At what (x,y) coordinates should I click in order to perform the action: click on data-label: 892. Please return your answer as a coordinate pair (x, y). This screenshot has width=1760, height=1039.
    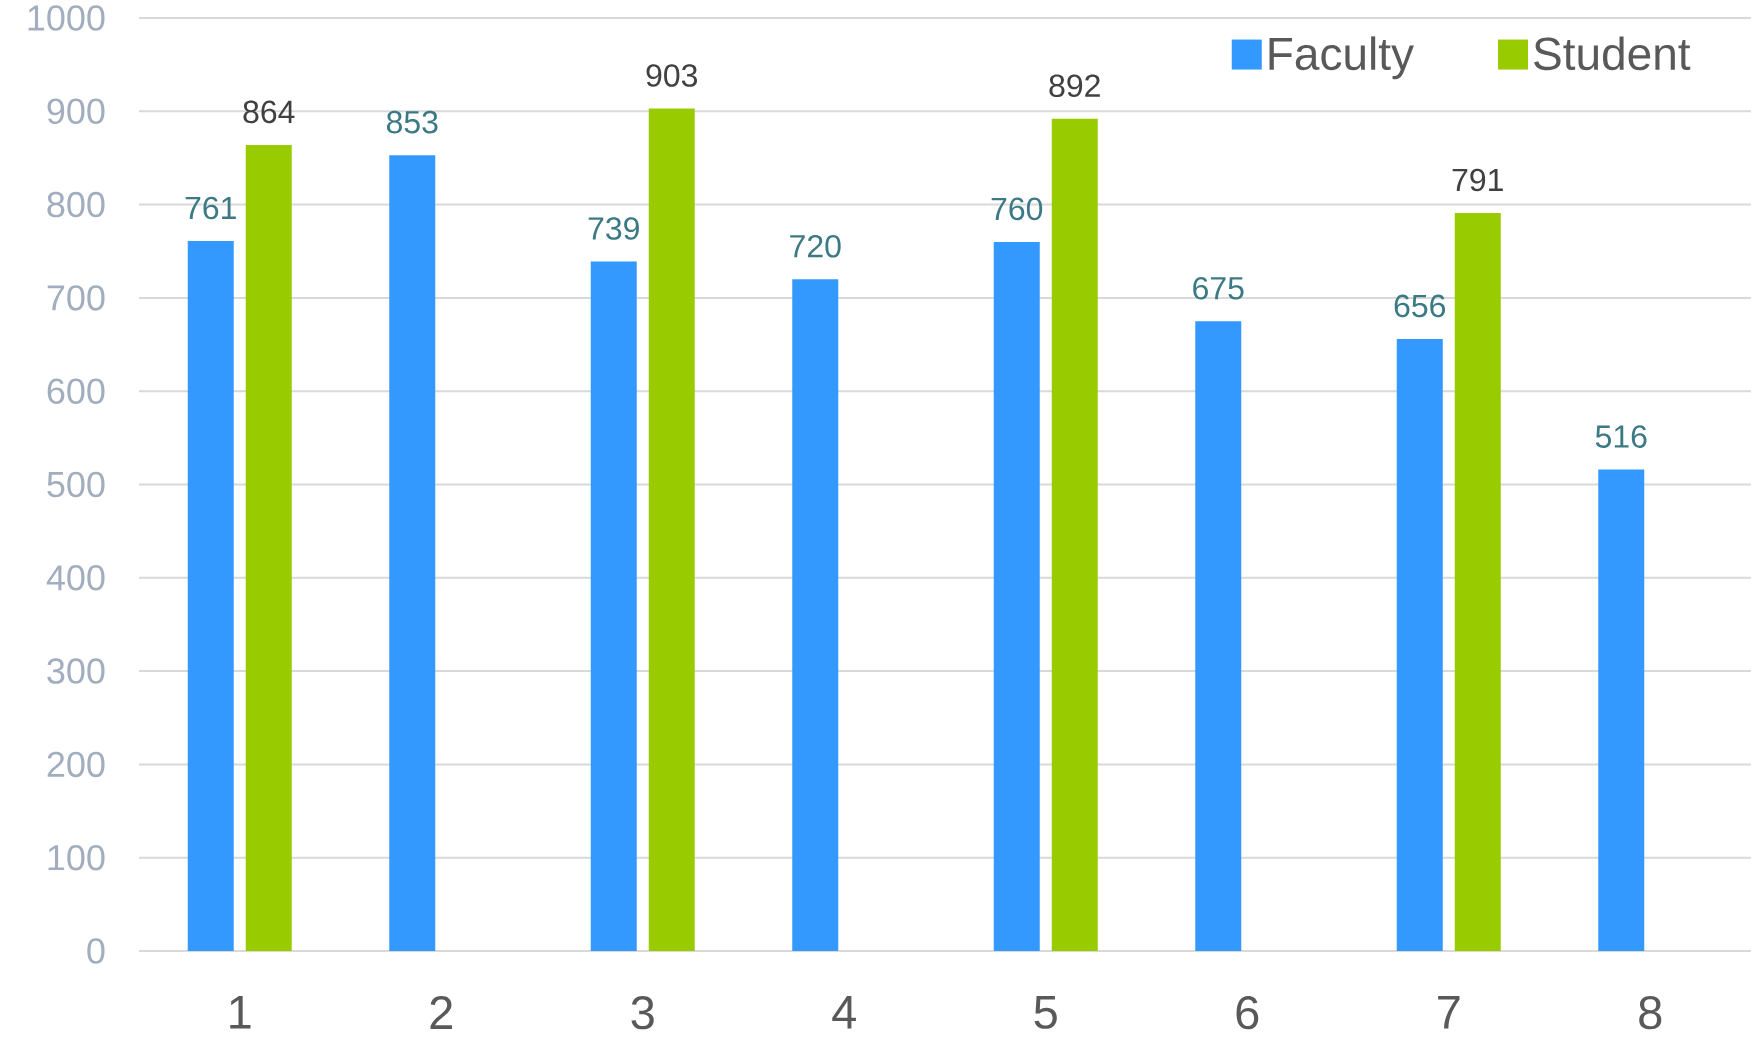
    Looking at the image, I should click on (1074, 86).